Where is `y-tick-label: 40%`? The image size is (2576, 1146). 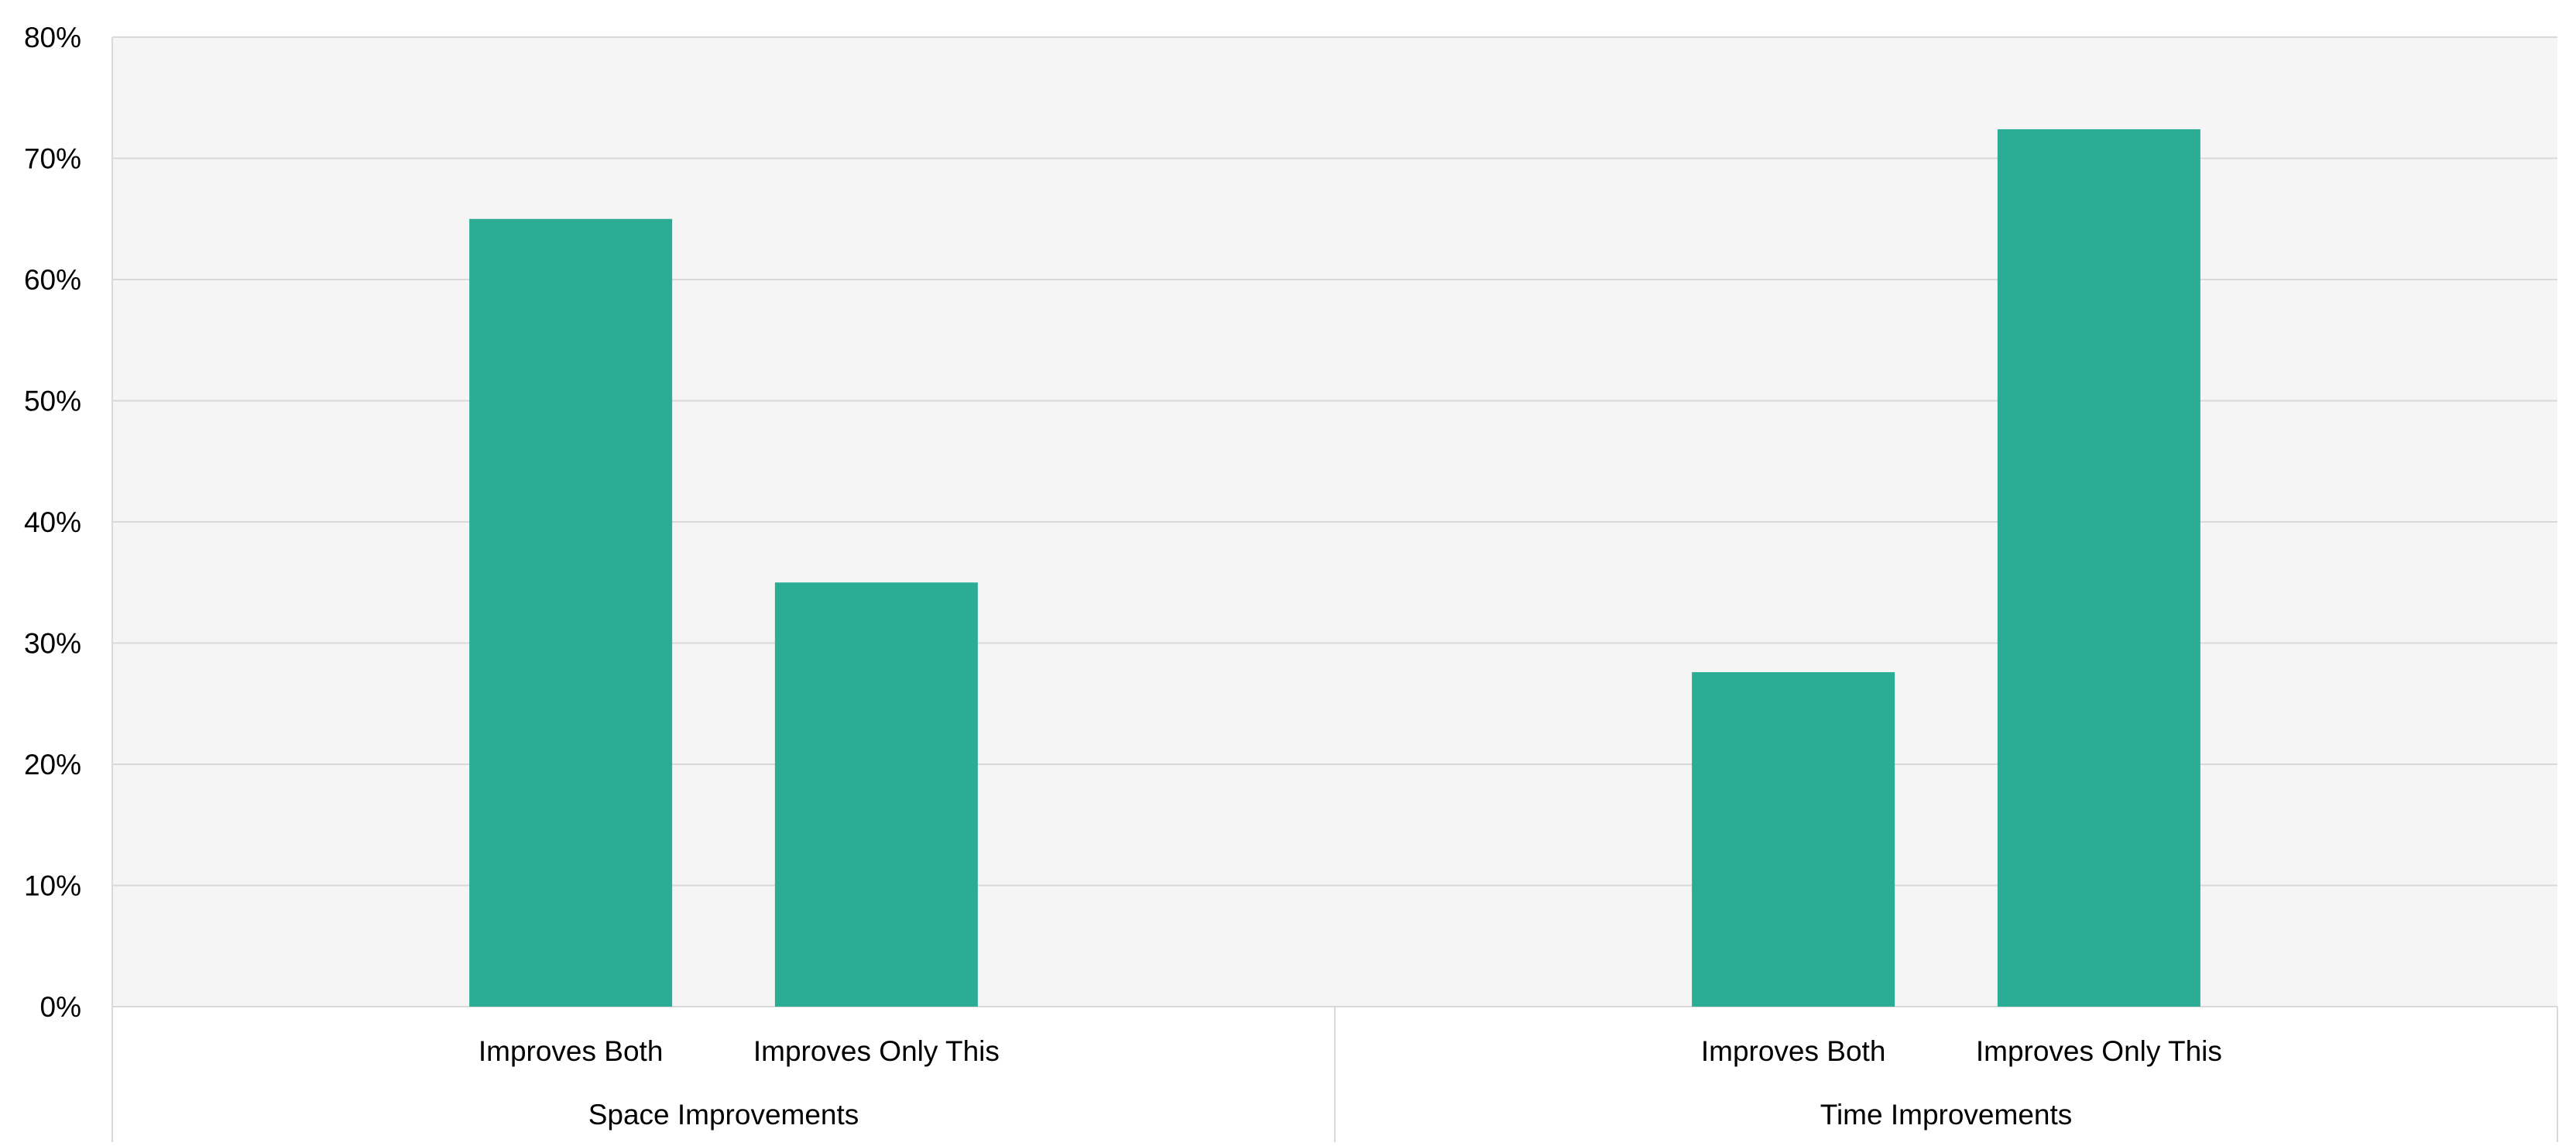
y-tick-label: 40% is located at coordinates (52, 522).